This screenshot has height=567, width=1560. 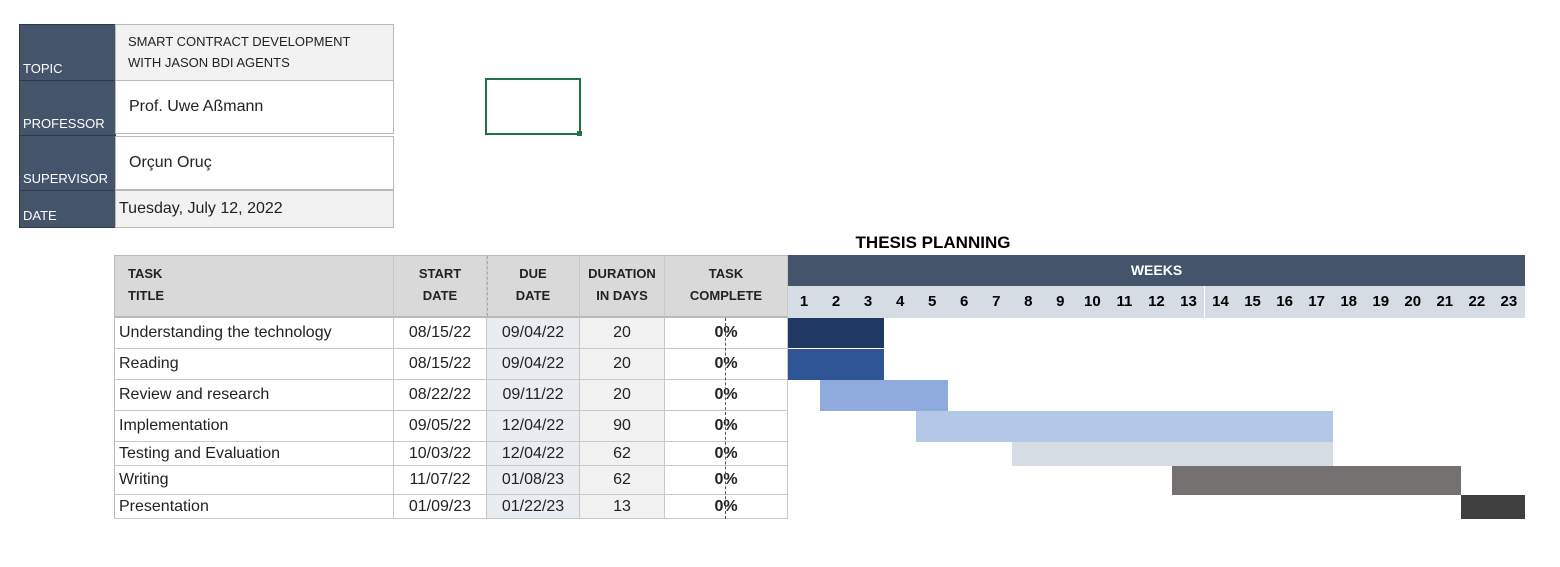 I want to click on week-number-15: 15, so click(x=1253, y=302).